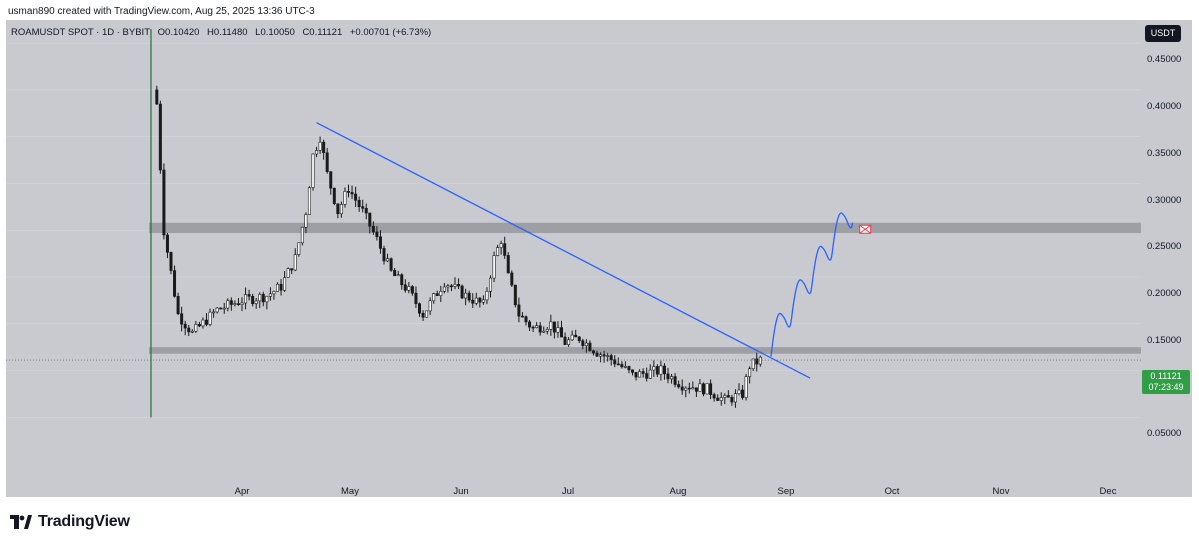  I want to click on x-tick-label: Apr, so click(242, 491).